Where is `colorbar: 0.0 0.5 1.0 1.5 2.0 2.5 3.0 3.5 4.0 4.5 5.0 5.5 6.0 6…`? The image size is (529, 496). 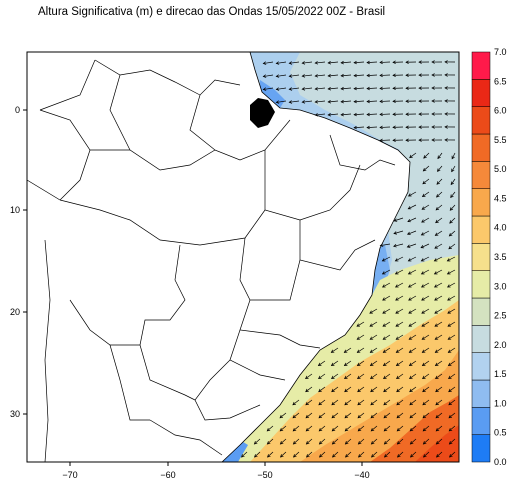
colorbar: 0.0 0.5 1.0 1.5 2.0 2.5 3.0 3.5 4.0 4.5 5.0 5.5 6.0 6… is located at coordinates (489, 257).